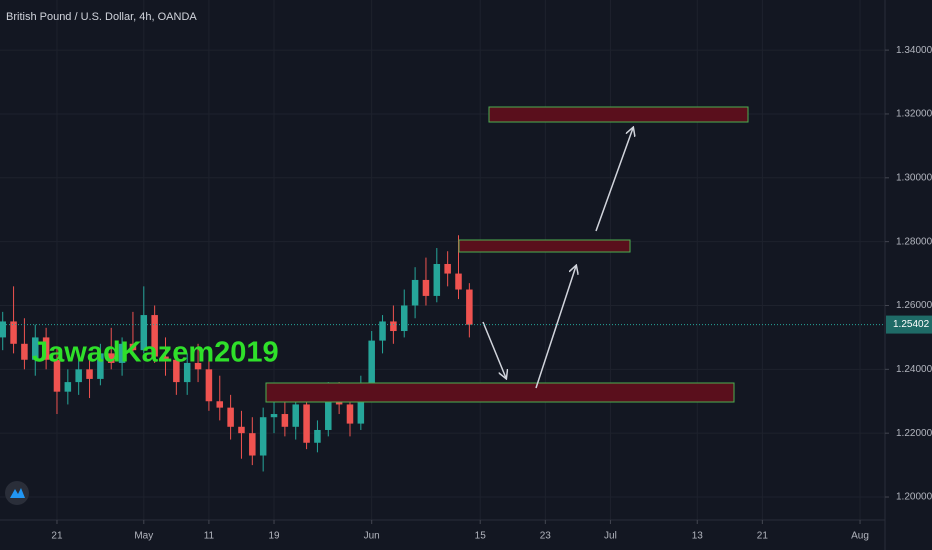  What do you see at coordinates (372, 536) in the screenshot?
I see `x-tick-label: Jun` at bounding box center [372, 536].